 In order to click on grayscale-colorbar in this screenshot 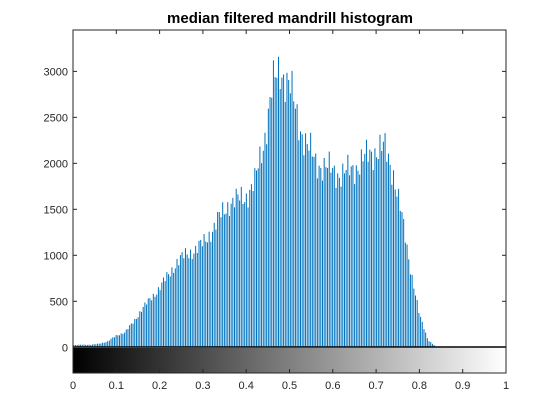, I will do `click(289, 360)`.